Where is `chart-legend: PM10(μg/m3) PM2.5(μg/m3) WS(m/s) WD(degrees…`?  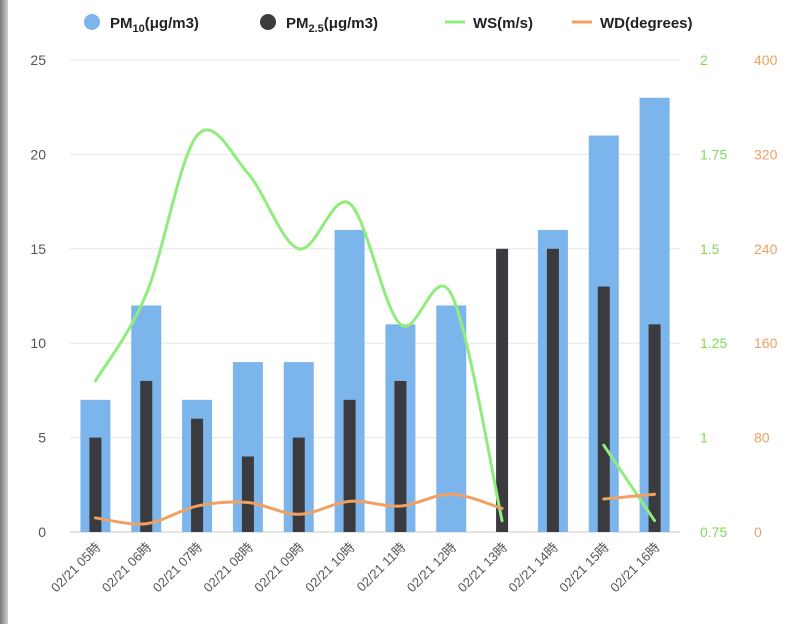 chart-legend: PM10(μg/m3) PM2.5(μg/m3) WS(m/s) WD(degrees… is located at coordinates (388, 24).